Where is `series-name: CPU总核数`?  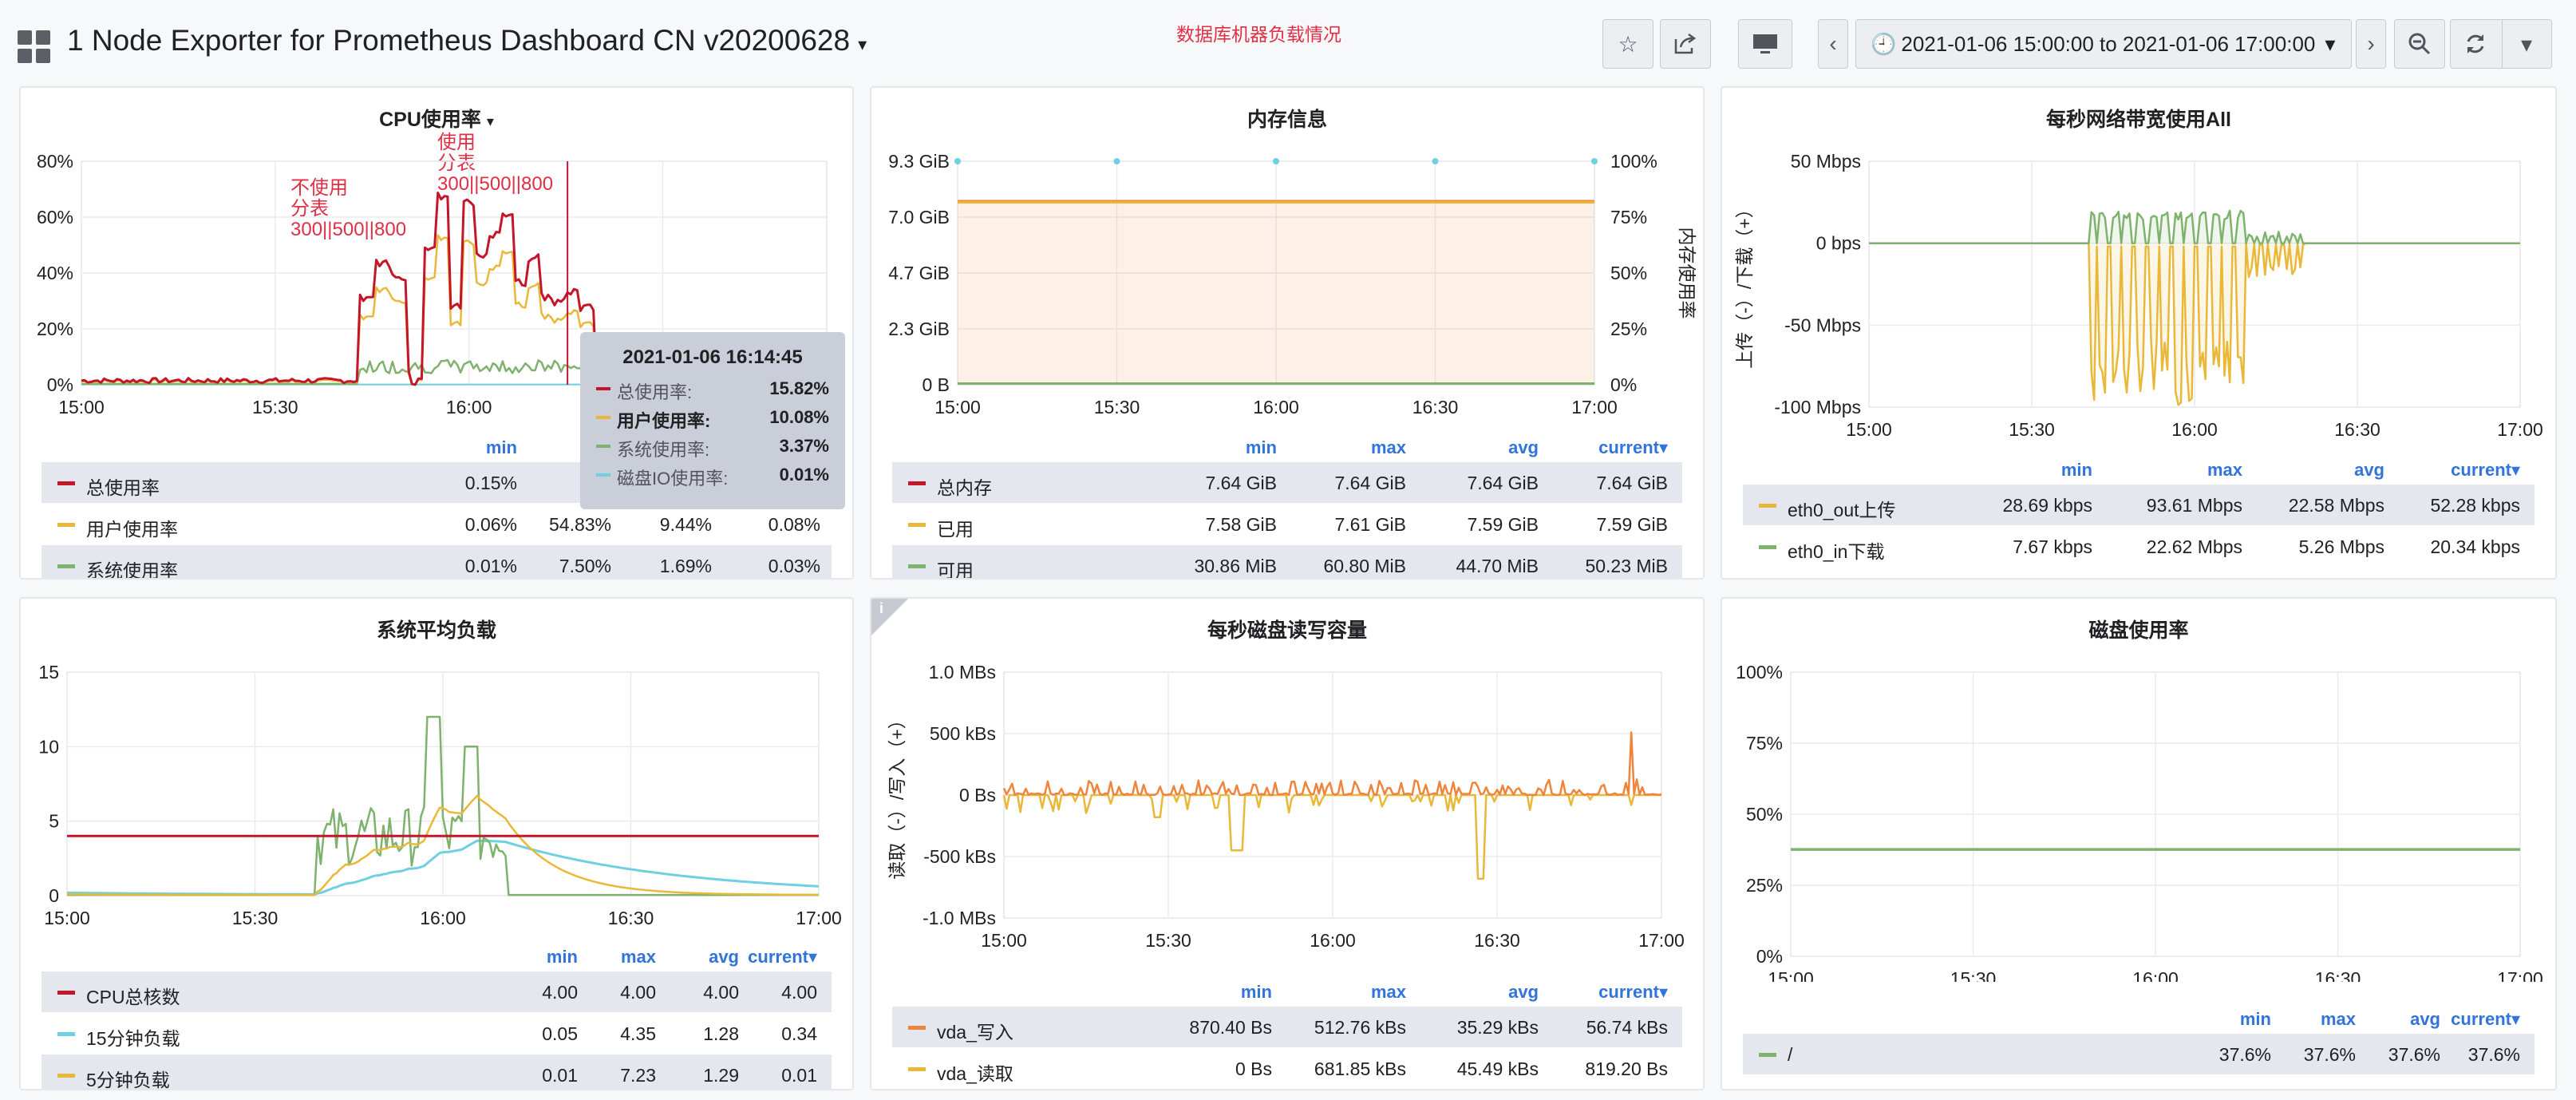 series-name: CPU总核数 is located at coordinates (133, 997).